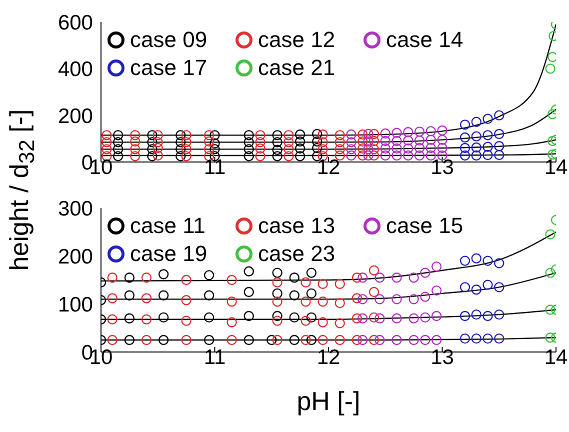  I want to click on y-tick-label: 100, so click(75, 304).